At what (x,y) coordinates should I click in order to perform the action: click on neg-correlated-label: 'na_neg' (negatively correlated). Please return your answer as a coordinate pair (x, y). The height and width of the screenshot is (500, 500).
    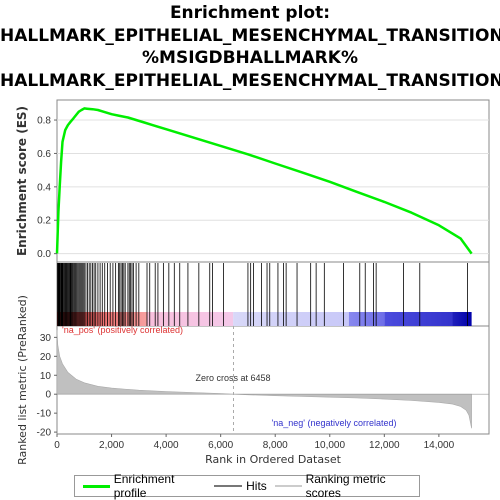
    Looking at the image, I should click on (333, 423).